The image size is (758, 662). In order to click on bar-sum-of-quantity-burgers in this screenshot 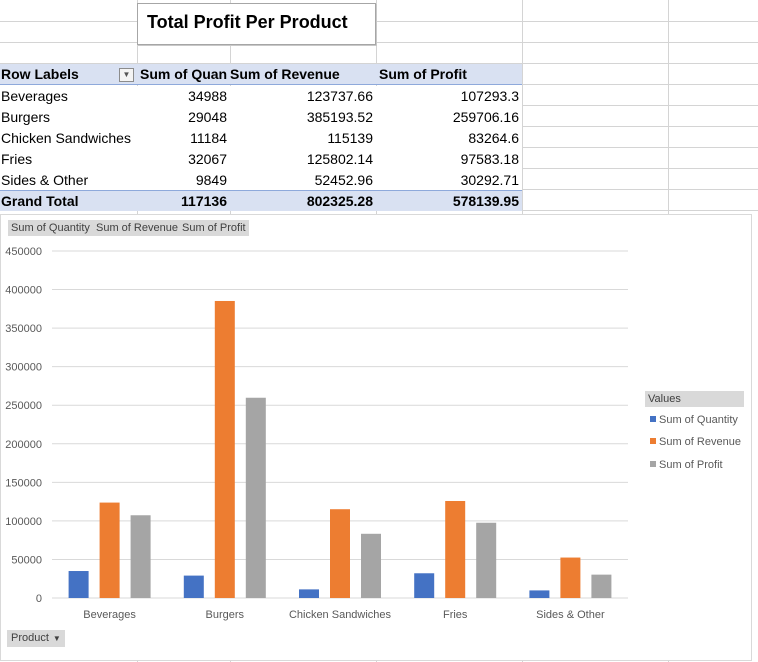, I will do `click(193, 586)`.